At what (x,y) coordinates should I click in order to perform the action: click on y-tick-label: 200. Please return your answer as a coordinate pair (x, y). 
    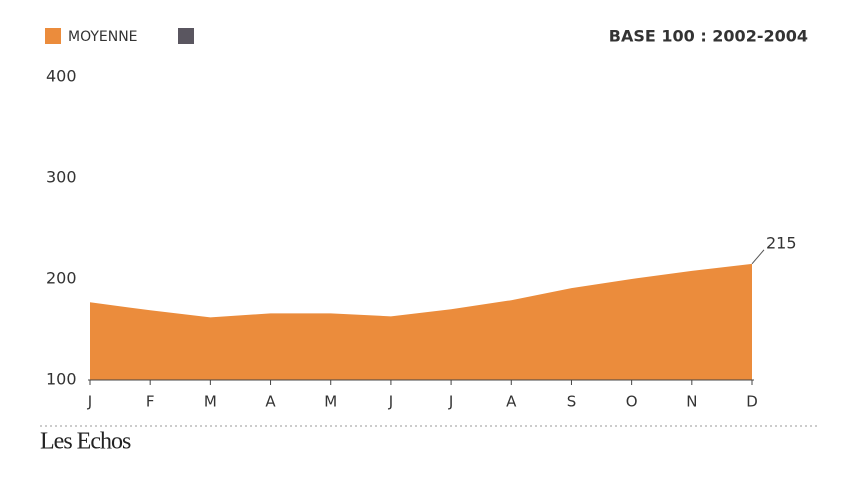
    Looking at the image, I should click on (61, 278).